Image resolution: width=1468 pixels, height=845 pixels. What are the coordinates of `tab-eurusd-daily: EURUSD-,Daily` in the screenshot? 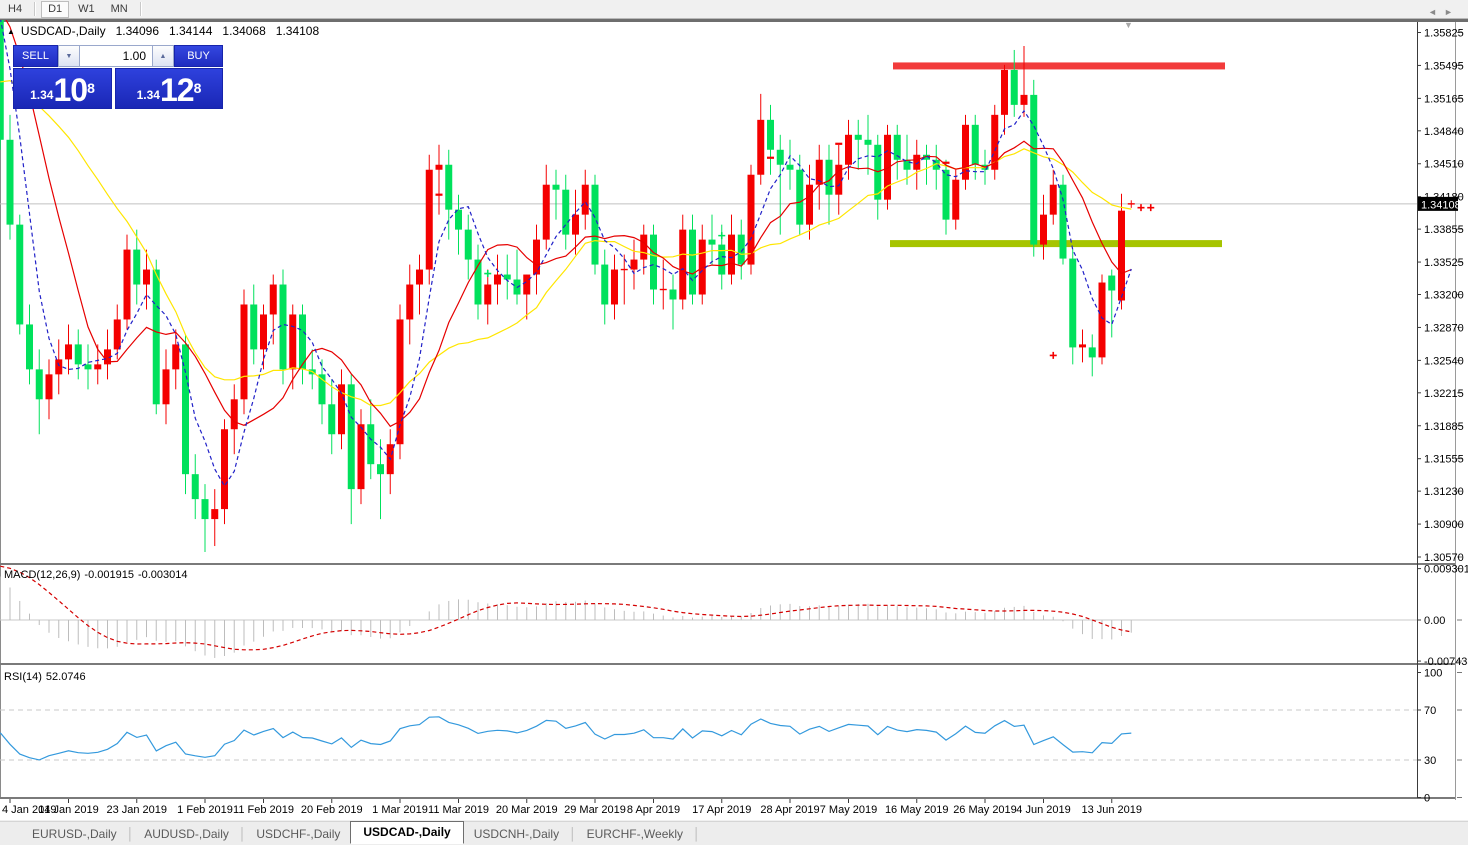 It's located at (74, 833).